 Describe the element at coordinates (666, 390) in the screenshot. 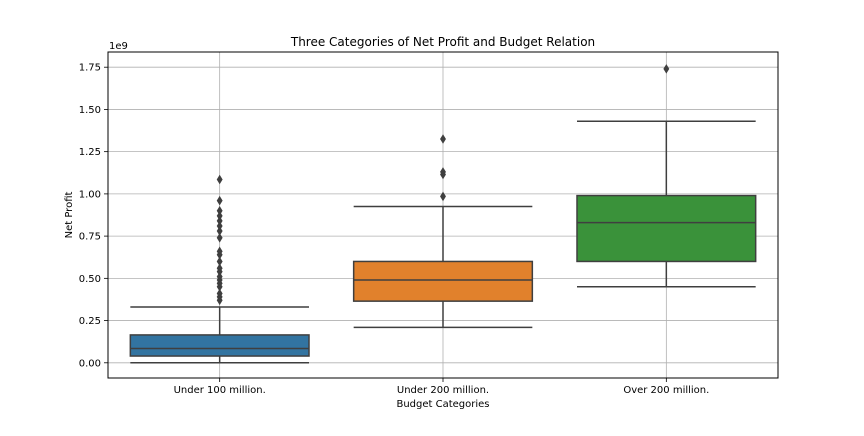

I see `x-tick-label: Over 200 million.` at that location.